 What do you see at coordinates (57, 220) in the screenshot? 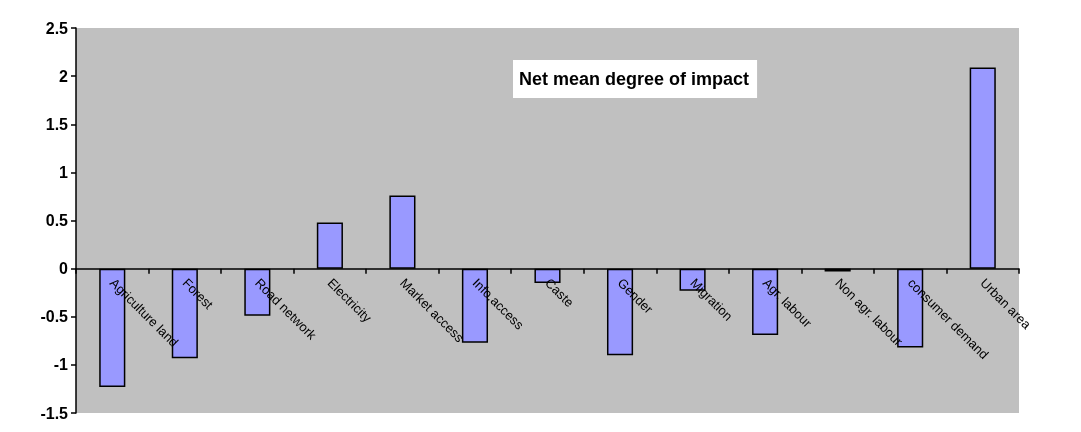
I see `y-tick-label: 0.5` at bounding box center [57, 220].